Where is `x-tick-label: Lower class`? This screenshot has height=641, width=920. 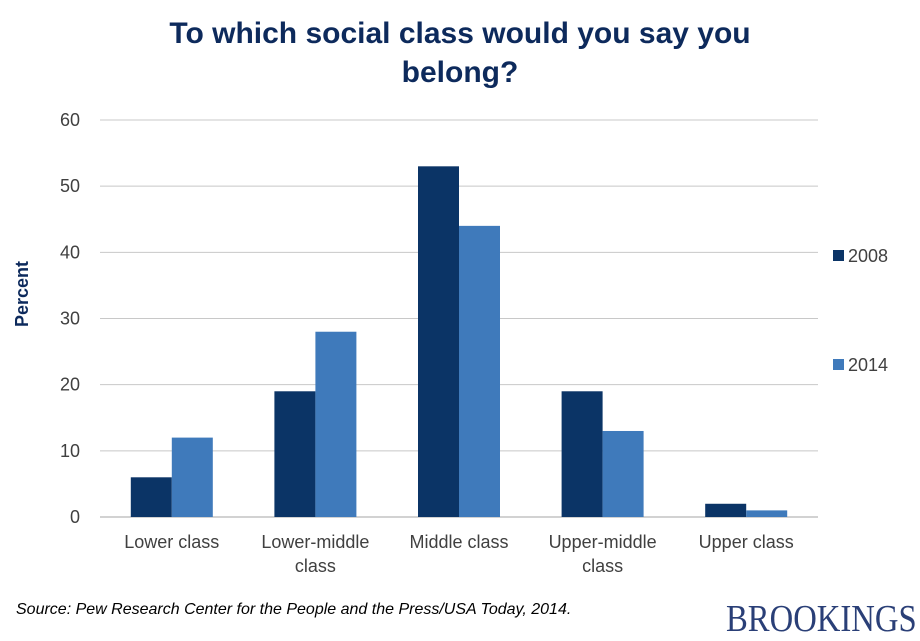 x-tick-label: Lower class is located at coordinates (171, 542).